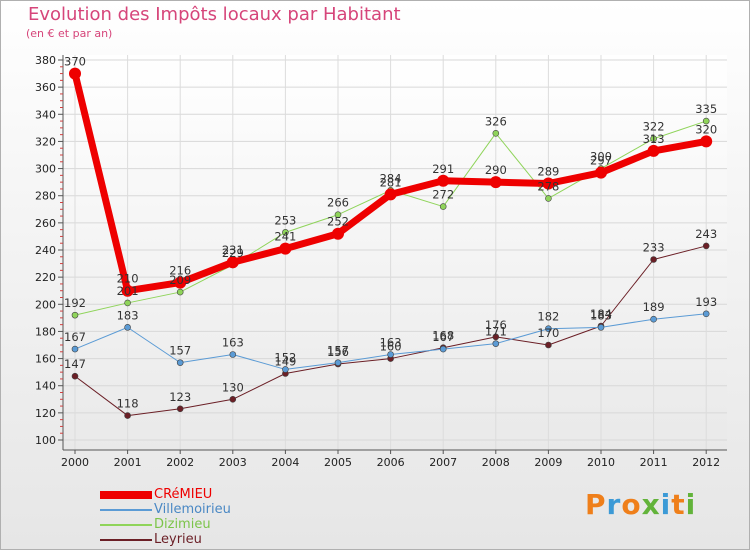  I want to click on data-label-leyrieu: 149, so click(285, 362).